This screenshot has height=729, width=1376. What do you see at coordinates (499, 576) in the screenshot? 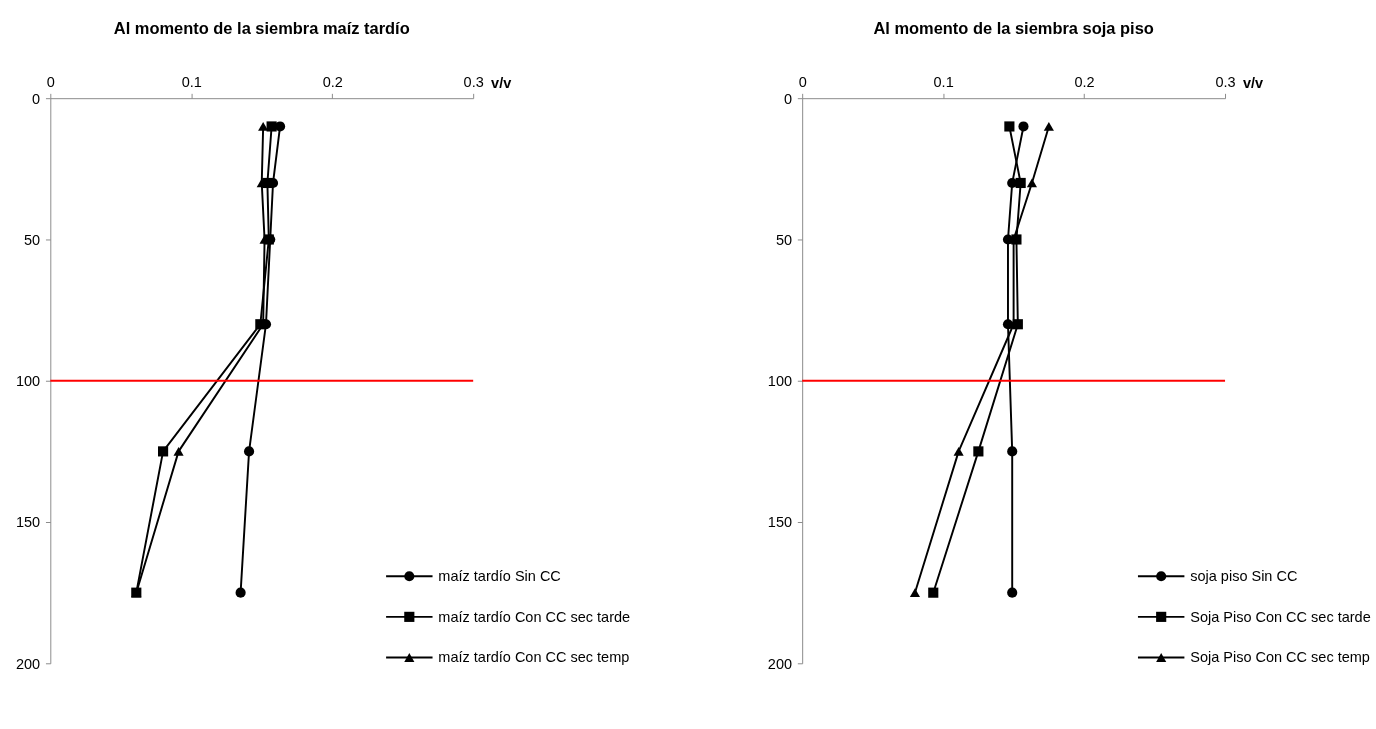
I see `legend-label: maíz tardío Sin CC` at bounding box center [499, 576].